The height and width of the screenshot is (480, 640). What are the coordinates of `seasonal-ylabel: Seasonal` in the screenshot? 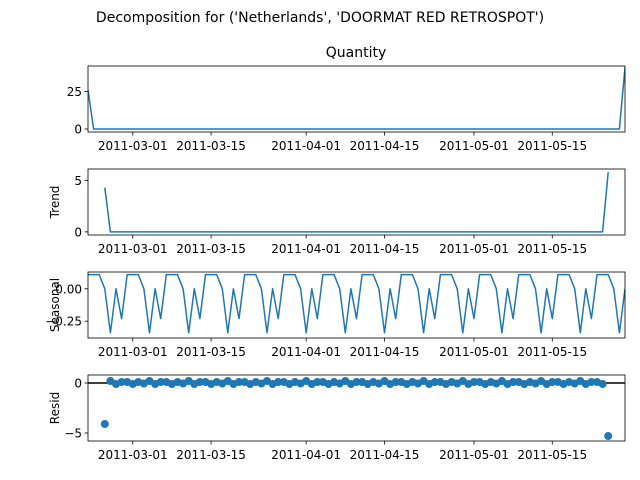 It's located at (55, 305).